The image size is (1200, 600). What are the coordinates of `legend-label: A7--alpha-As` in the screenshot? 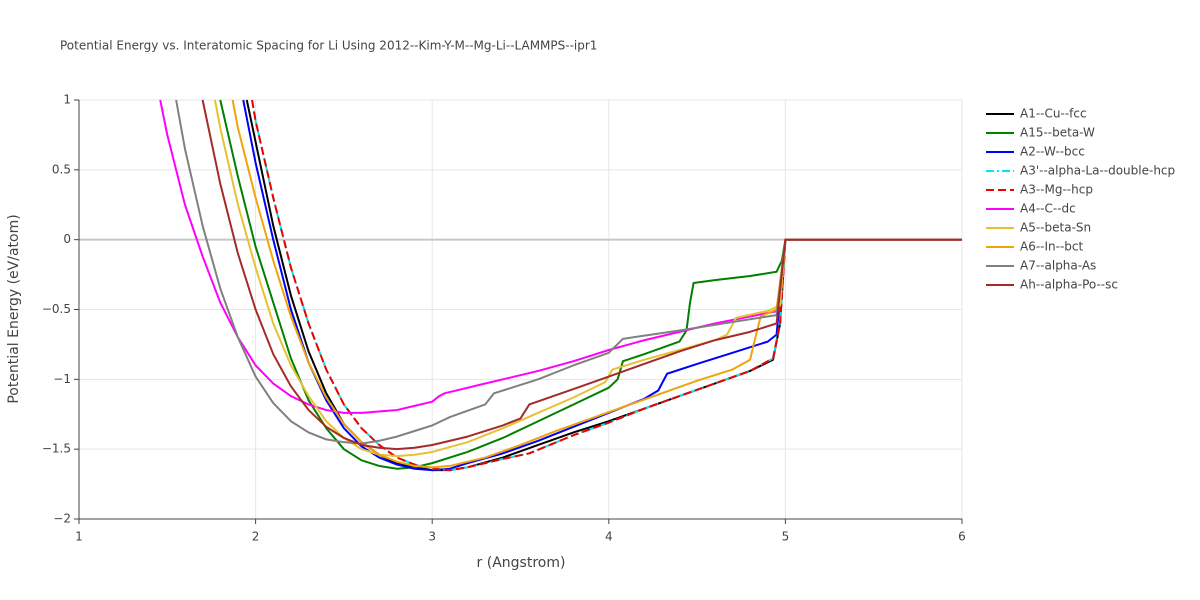 It's located at (1058, 266).